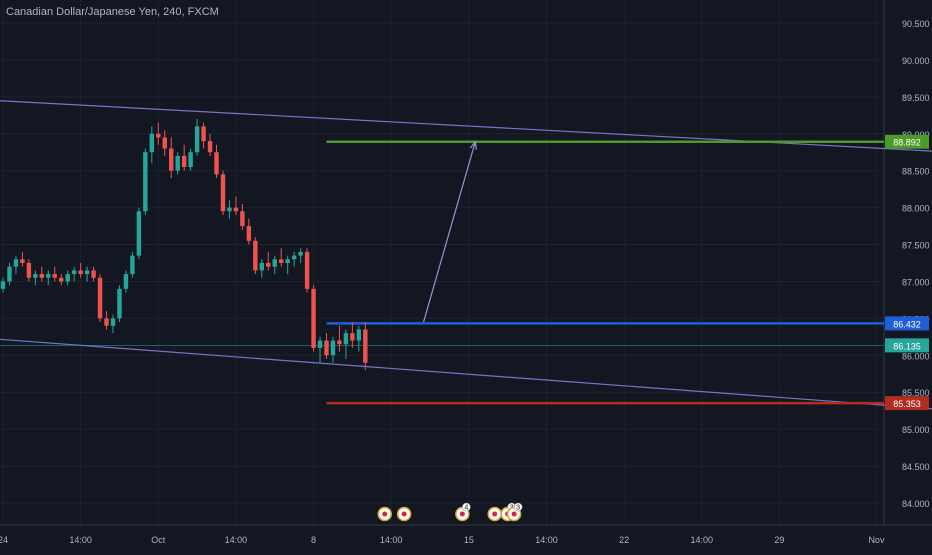  What do you see at coordinates (779, 540) in the screenshot?
I see `x-tick-label: 29` at bounding box center [779, 540].